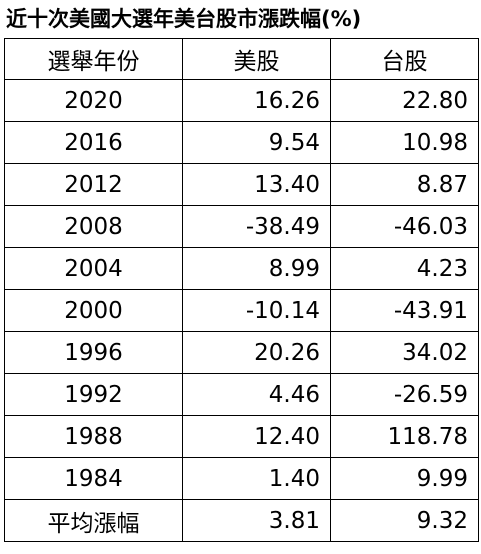 The image size is (481, 554). I want to click on header-cell: 台股, so click(404, 59).